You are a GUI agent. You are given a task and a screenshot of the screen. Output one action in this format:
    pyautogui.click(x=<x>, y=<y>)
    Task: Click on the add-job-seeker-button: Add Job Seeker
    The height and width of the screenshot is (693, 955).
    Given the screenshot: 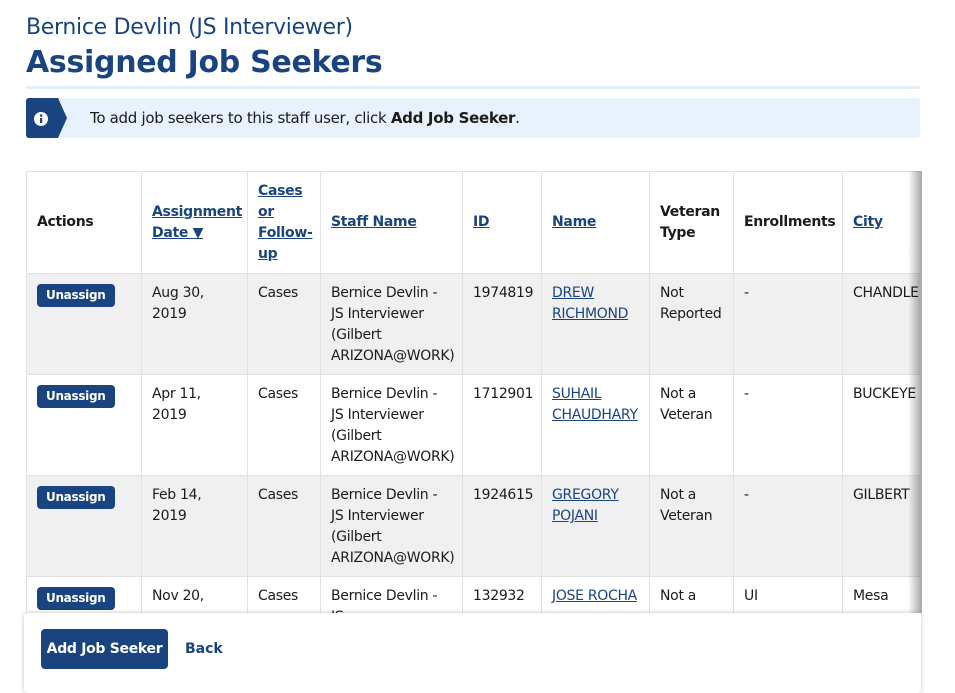 What is the action you would take?
    pyautogui.click(x=104, y=649)
    